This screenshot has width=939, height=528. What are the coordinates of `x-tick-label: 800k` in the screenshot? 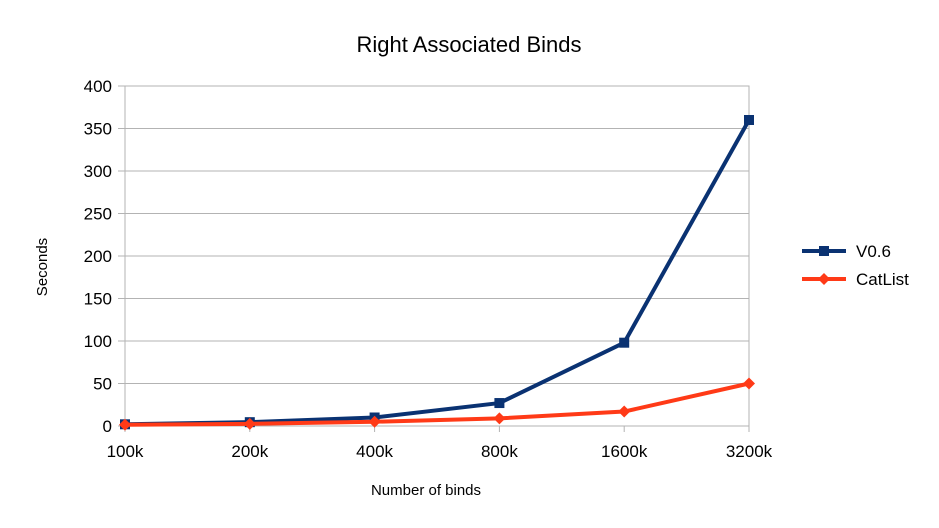 It's located at (499, 451).